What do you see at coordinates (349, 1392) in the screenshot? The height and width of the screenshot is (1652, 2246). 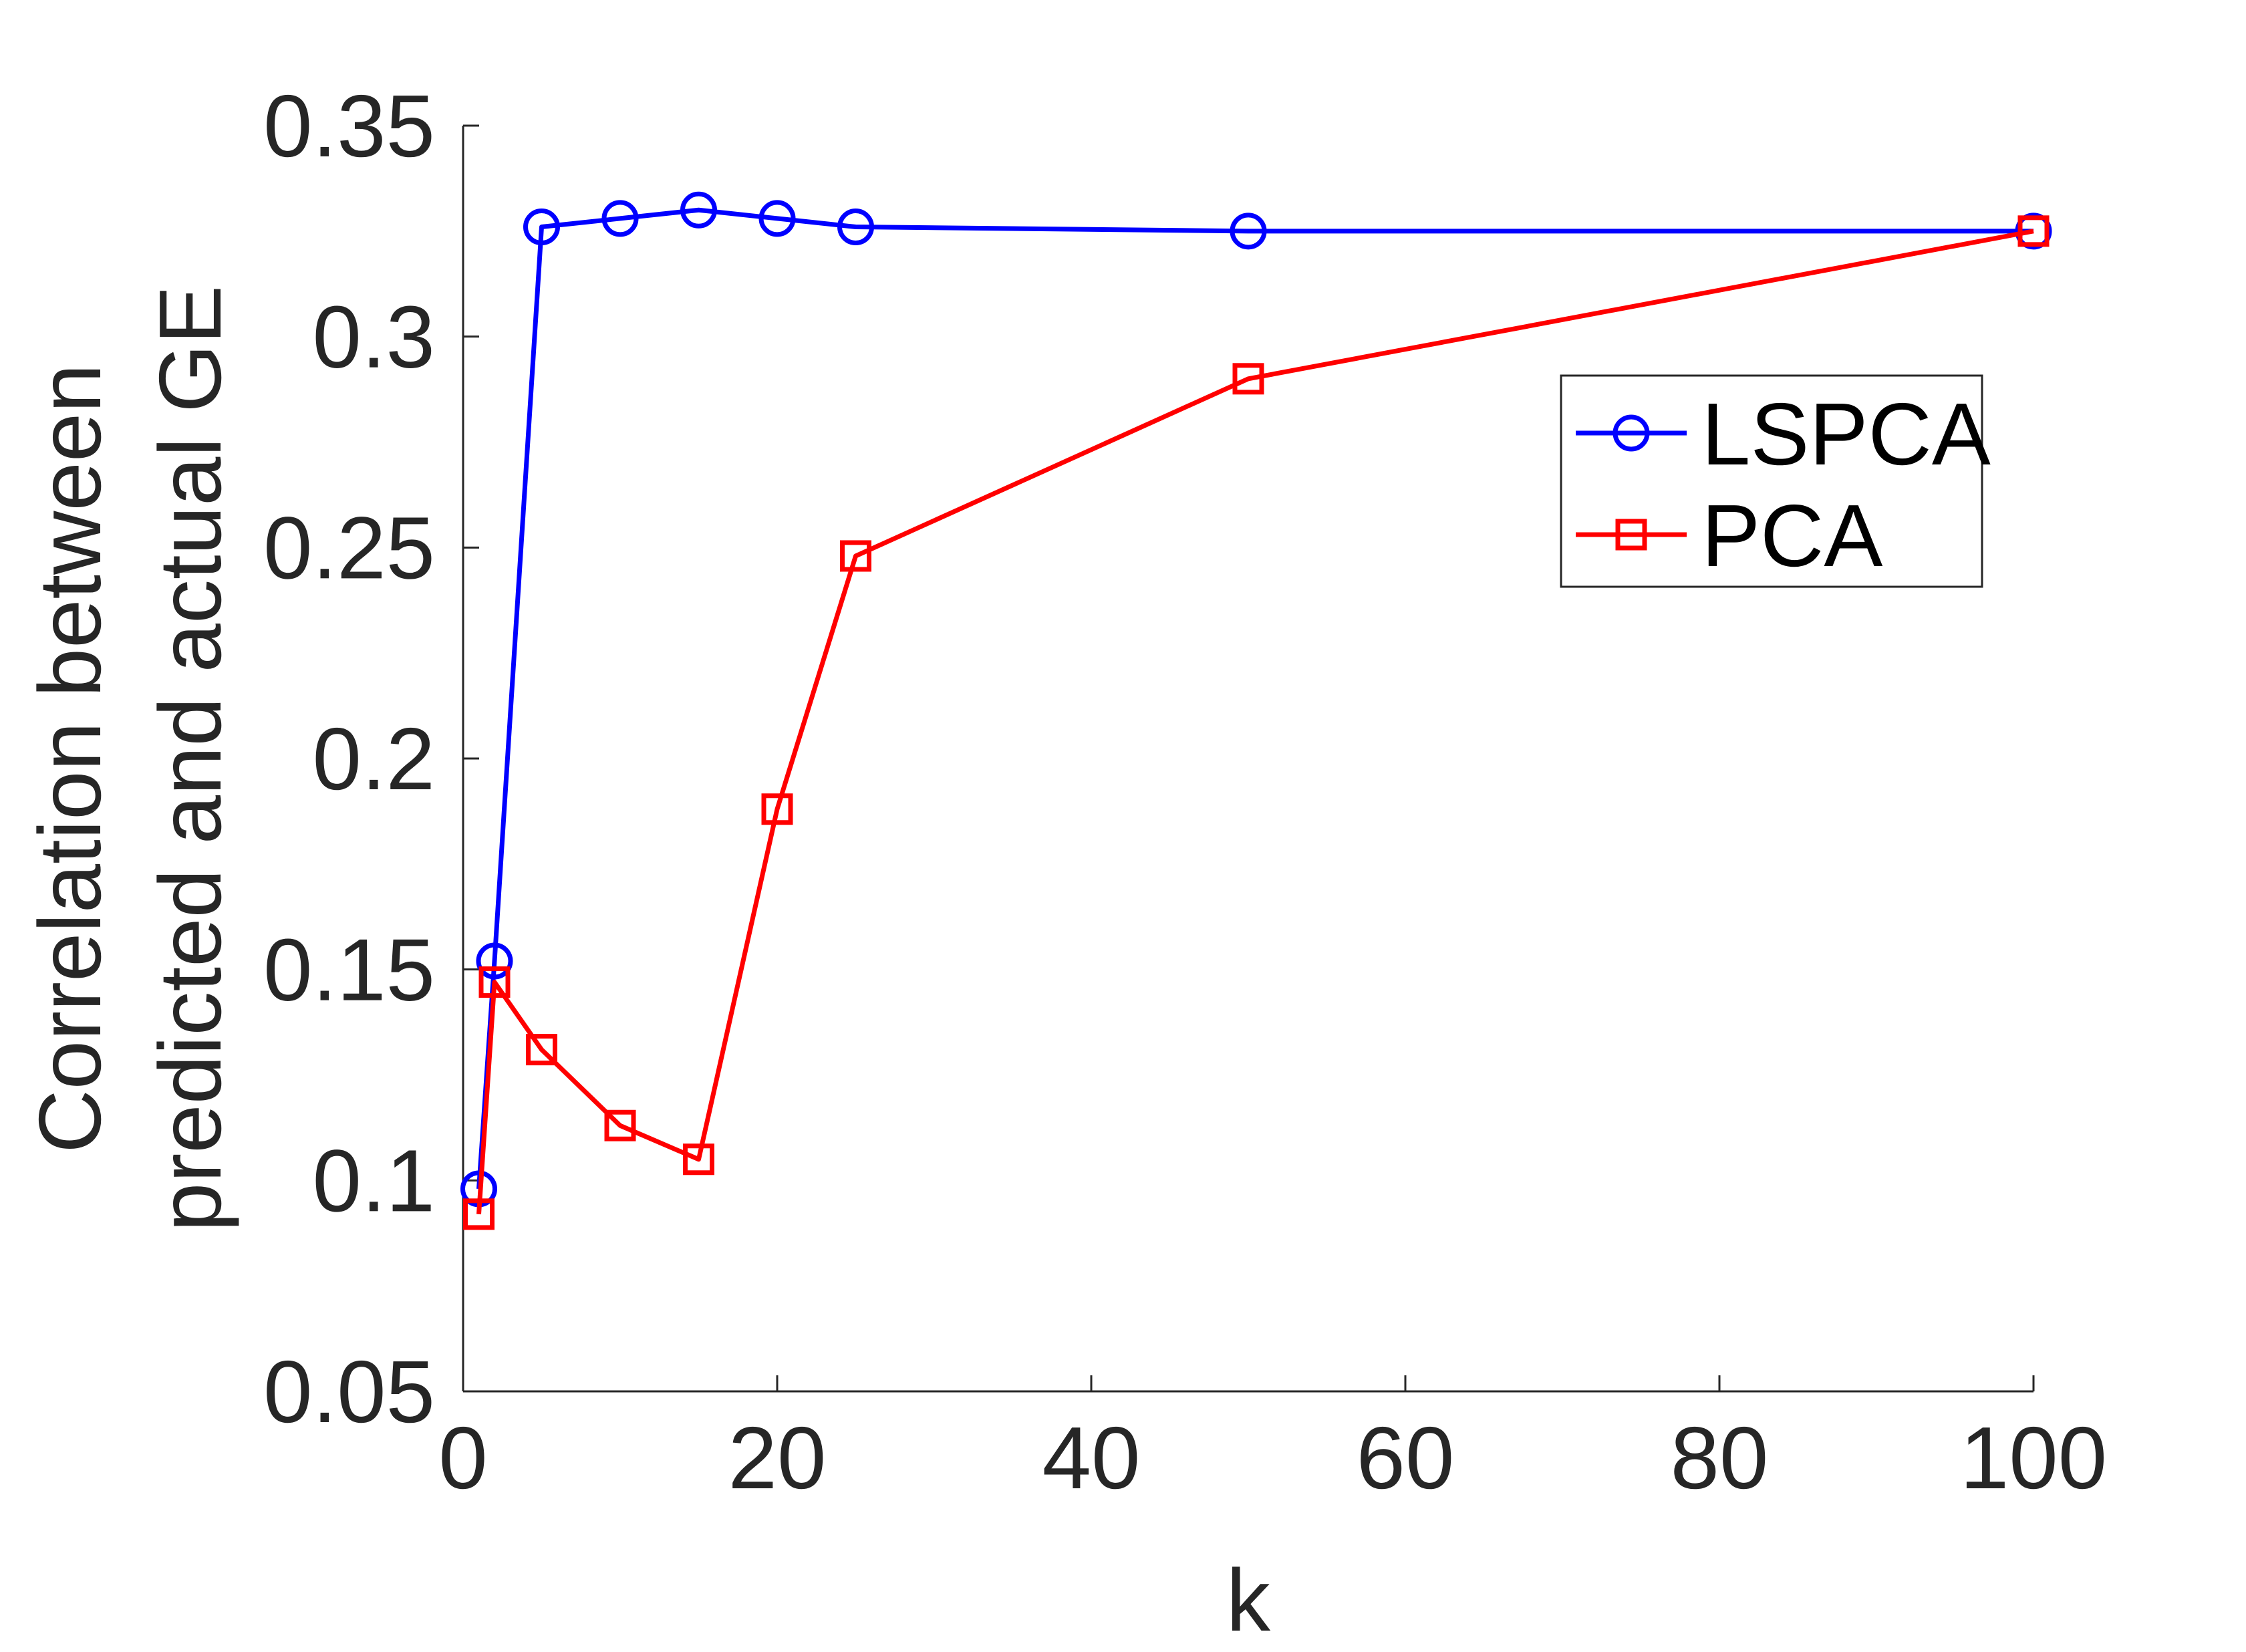 I see `y-tick-label: 0.05` at bounding box center [349, 1392].